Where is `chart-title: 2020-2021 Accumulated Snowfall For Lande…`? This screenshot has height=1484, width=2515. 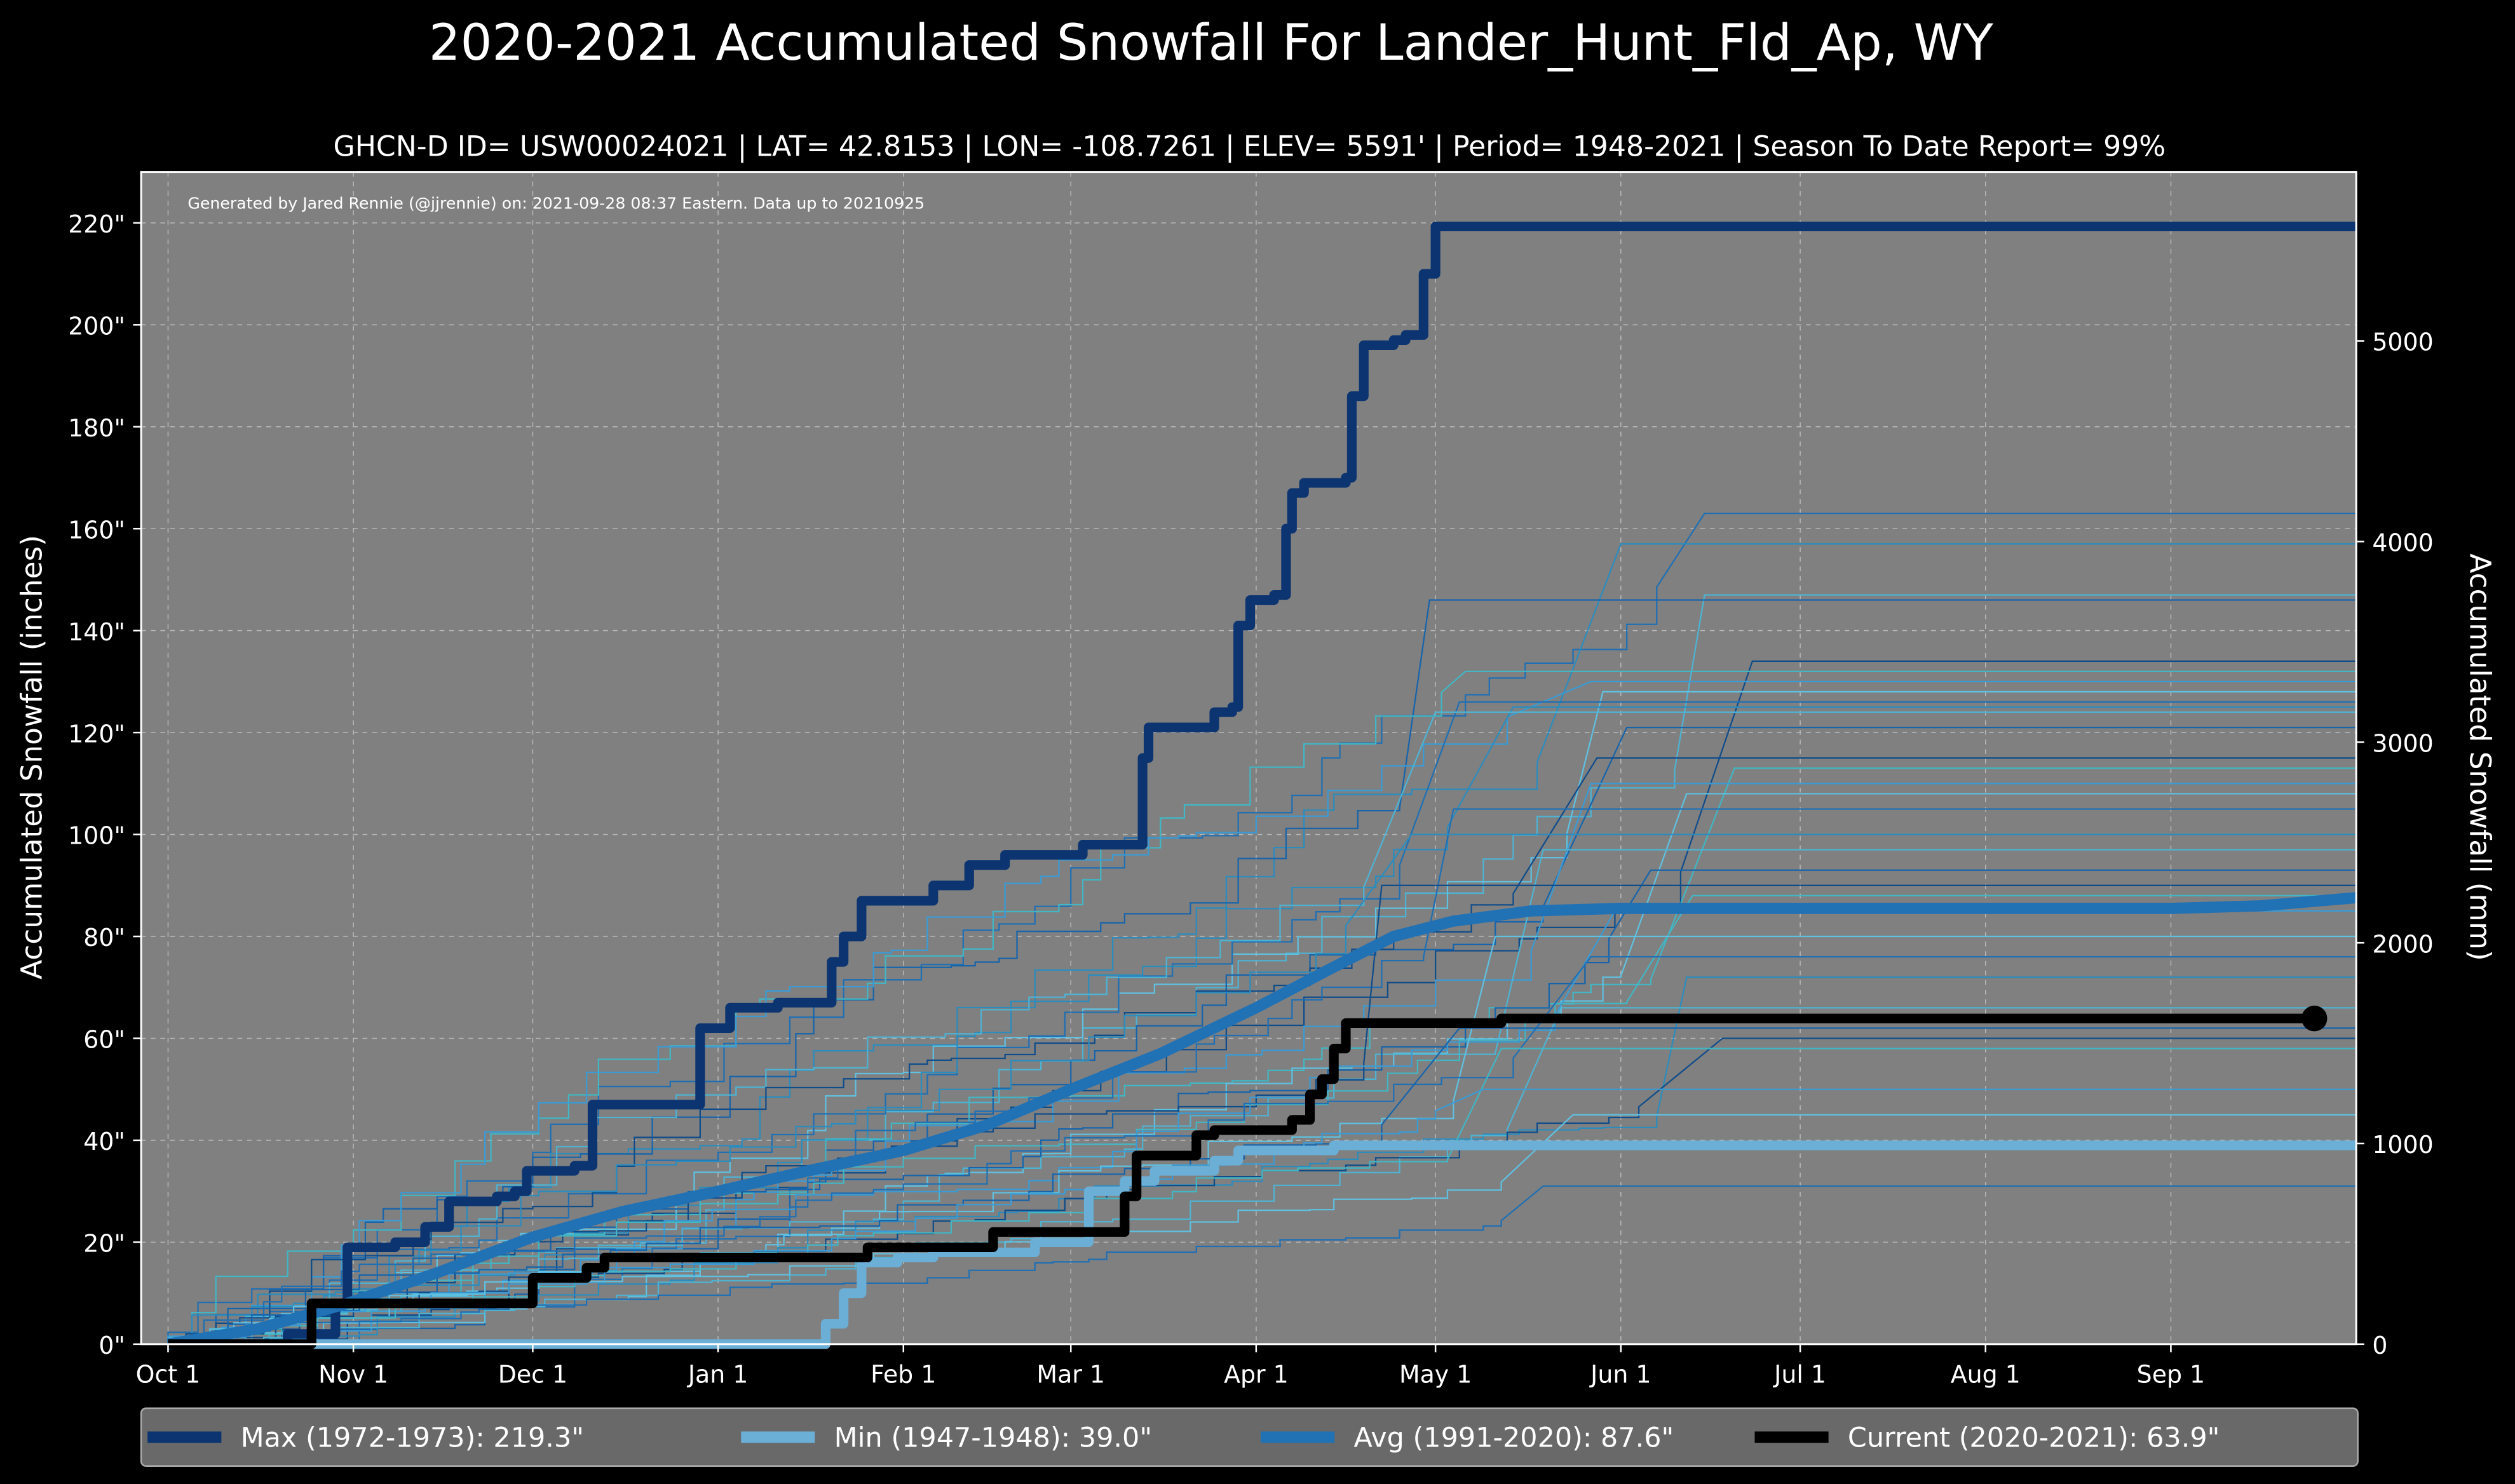 chart-title: 2020-2021 Accumulated Snowfall For Lande… is located at coordinates (1211, 43).